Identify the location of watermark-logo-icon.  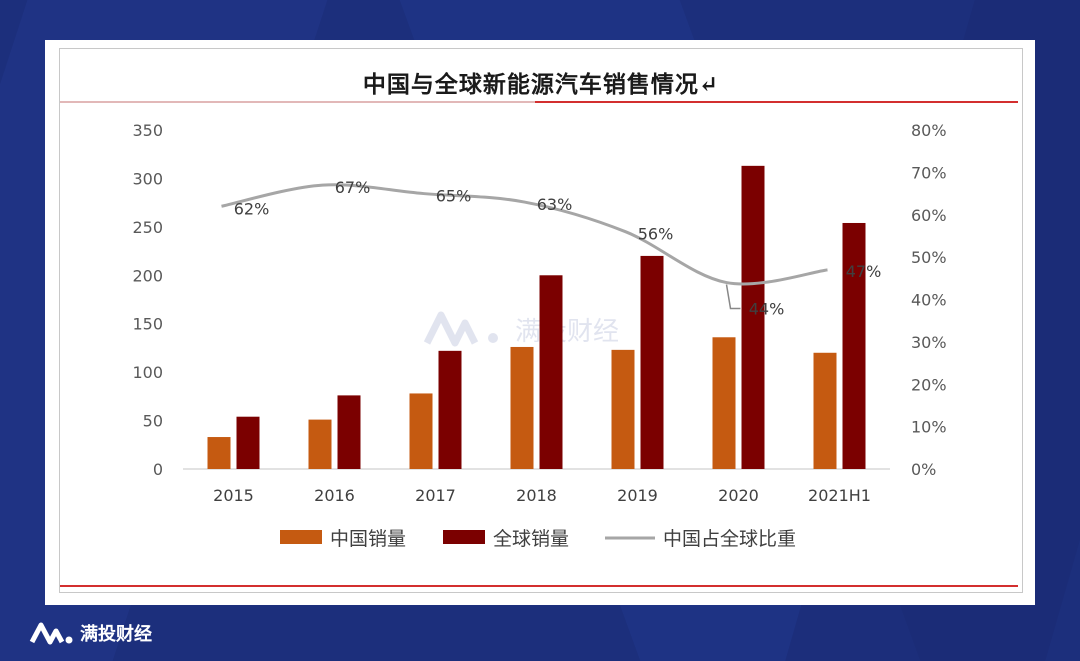
(451, 329).